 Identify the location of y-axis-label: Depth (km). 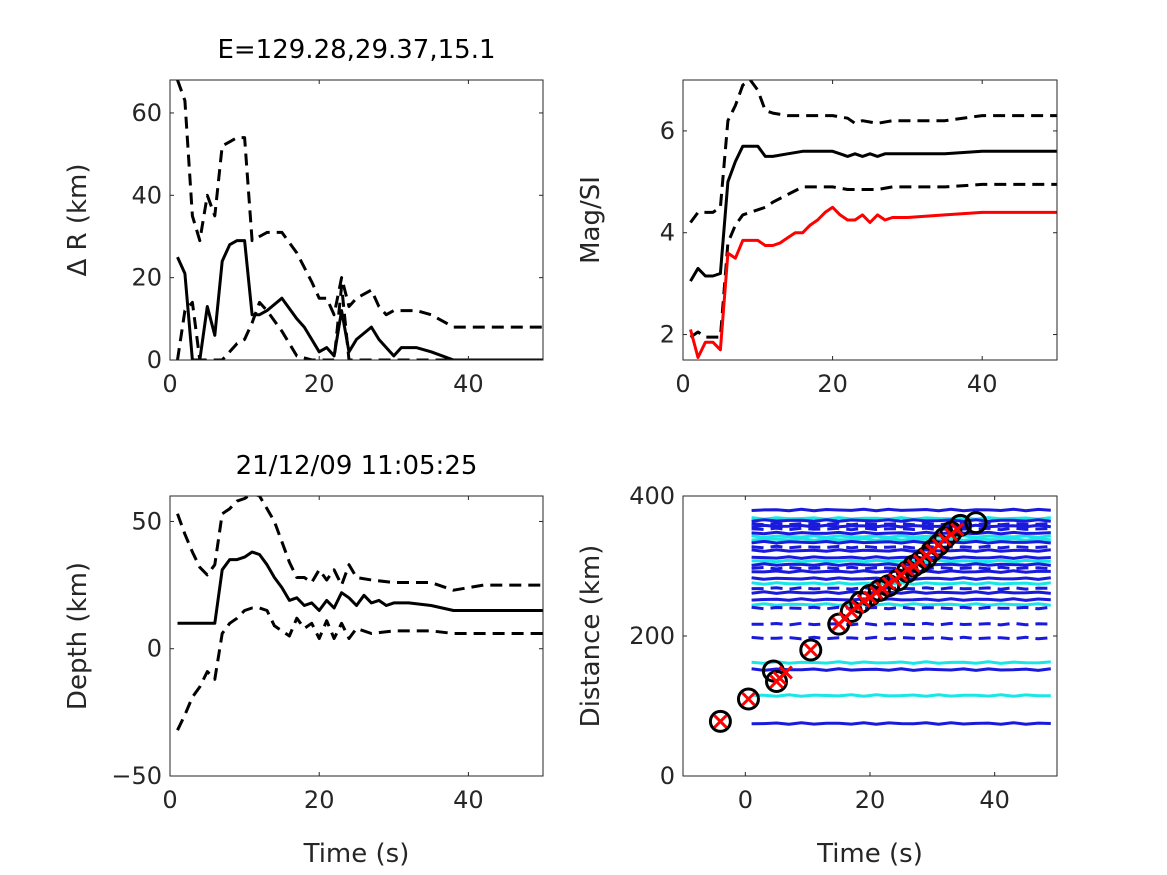
(78, 636).